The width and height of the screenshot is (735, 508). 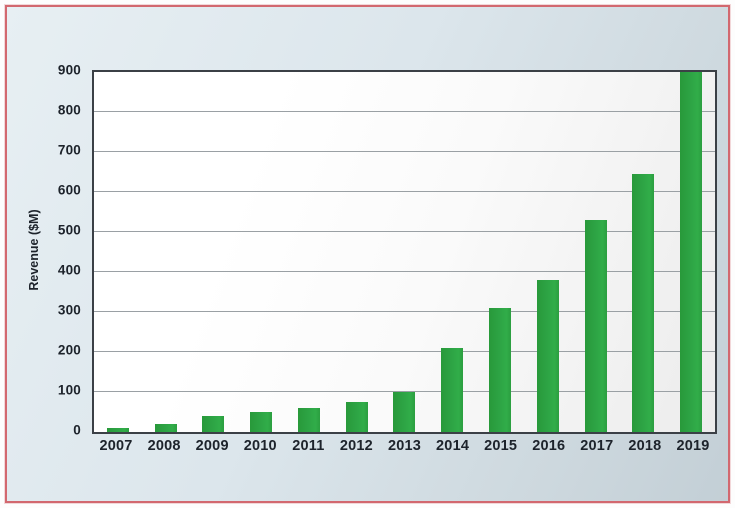 What do you see at coordinates (548, 252) in the screenshot?
I see `bar-slot-2016` at bounding box center [548, 252].